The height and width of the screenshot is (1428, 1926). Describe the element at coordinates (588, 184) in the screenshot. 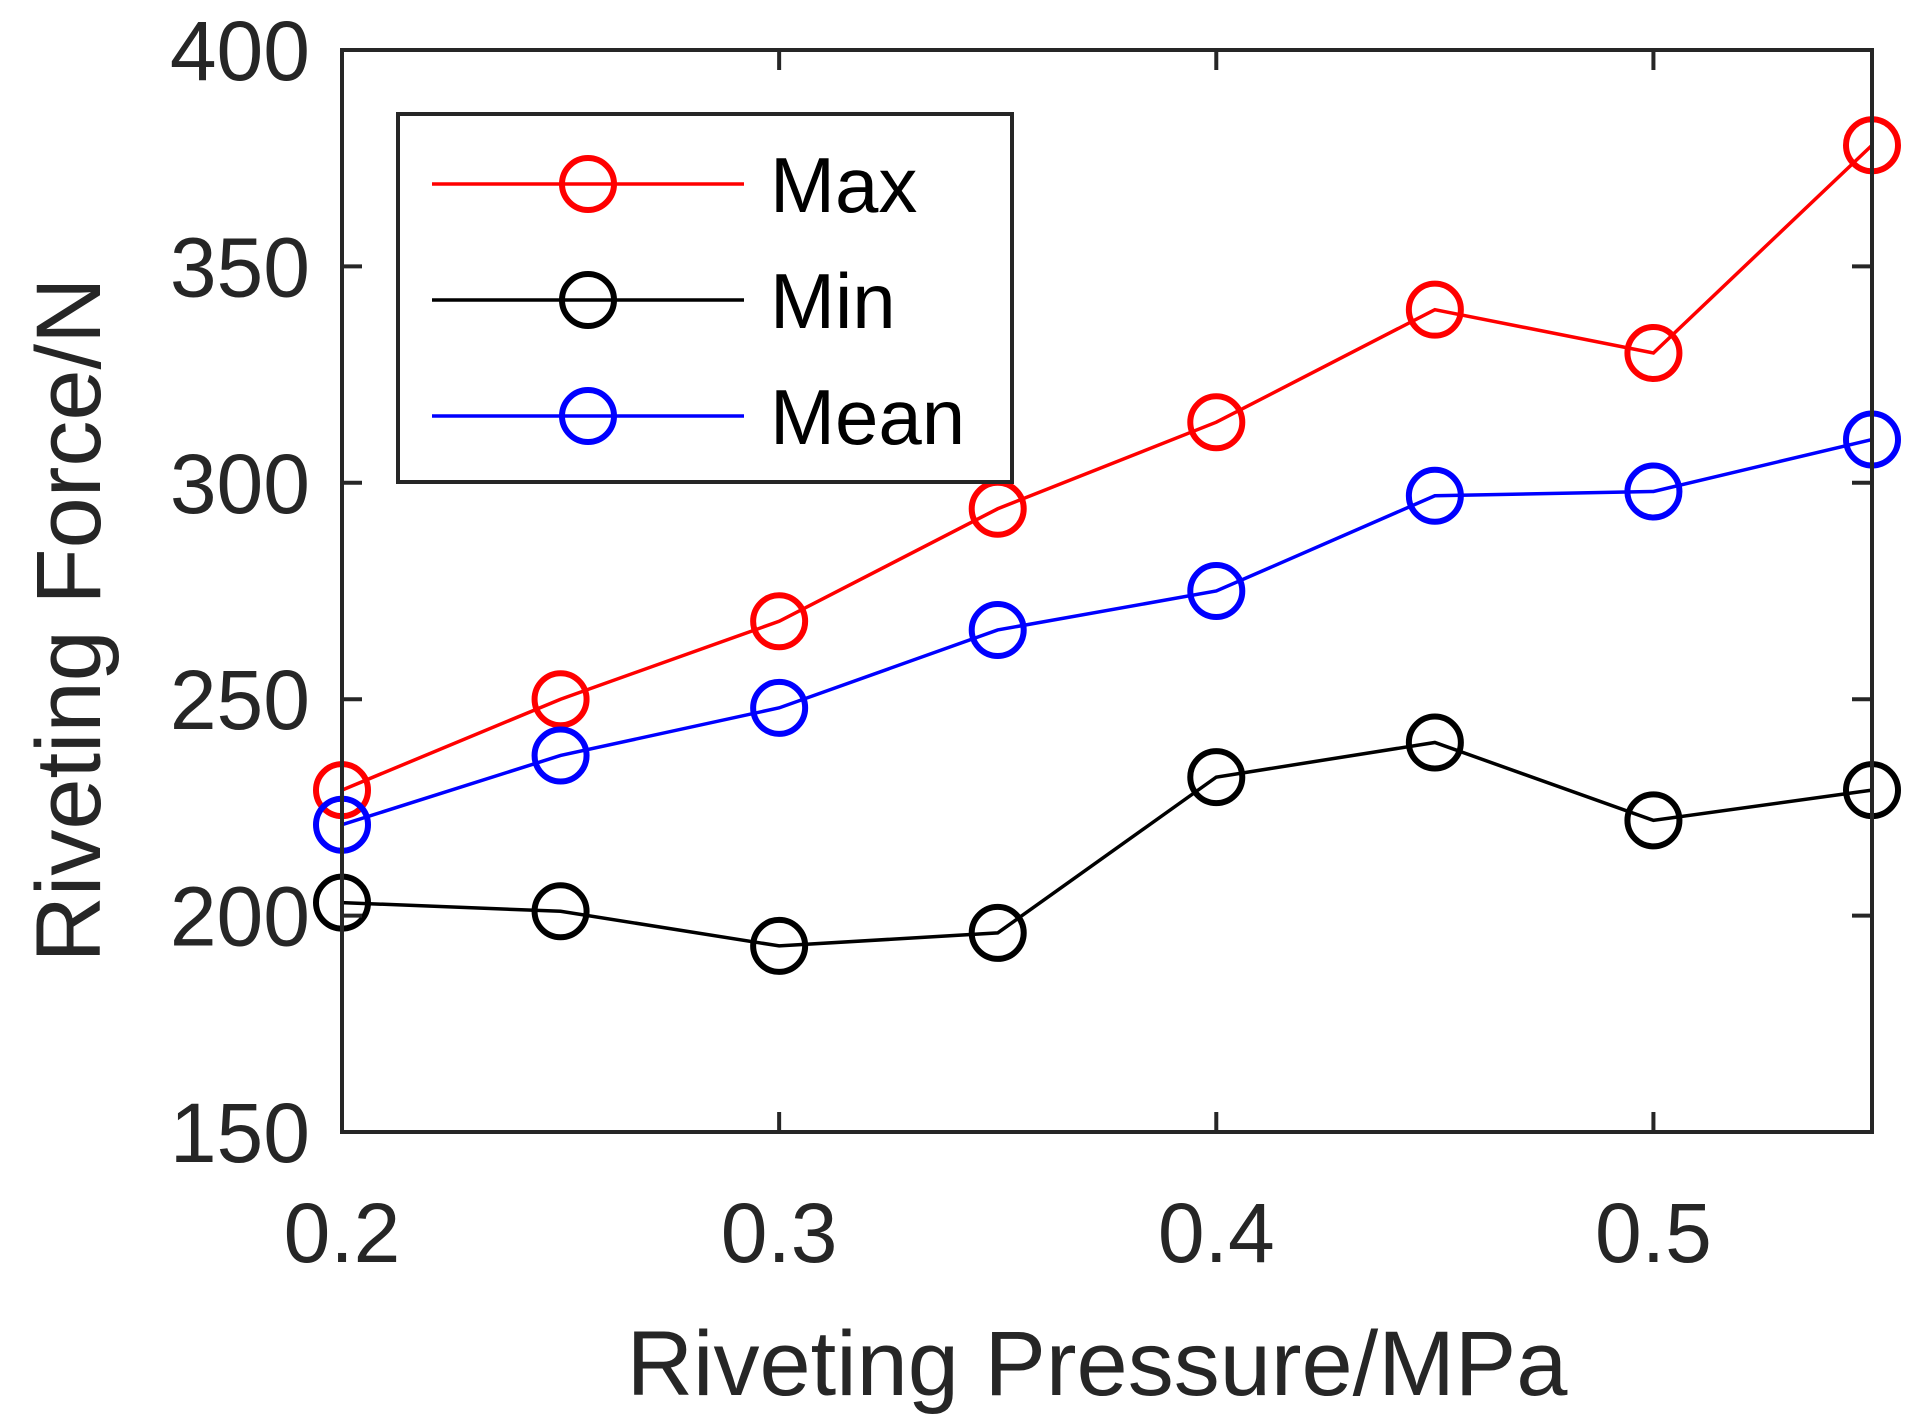

I see `legend-marker-max` at that location.